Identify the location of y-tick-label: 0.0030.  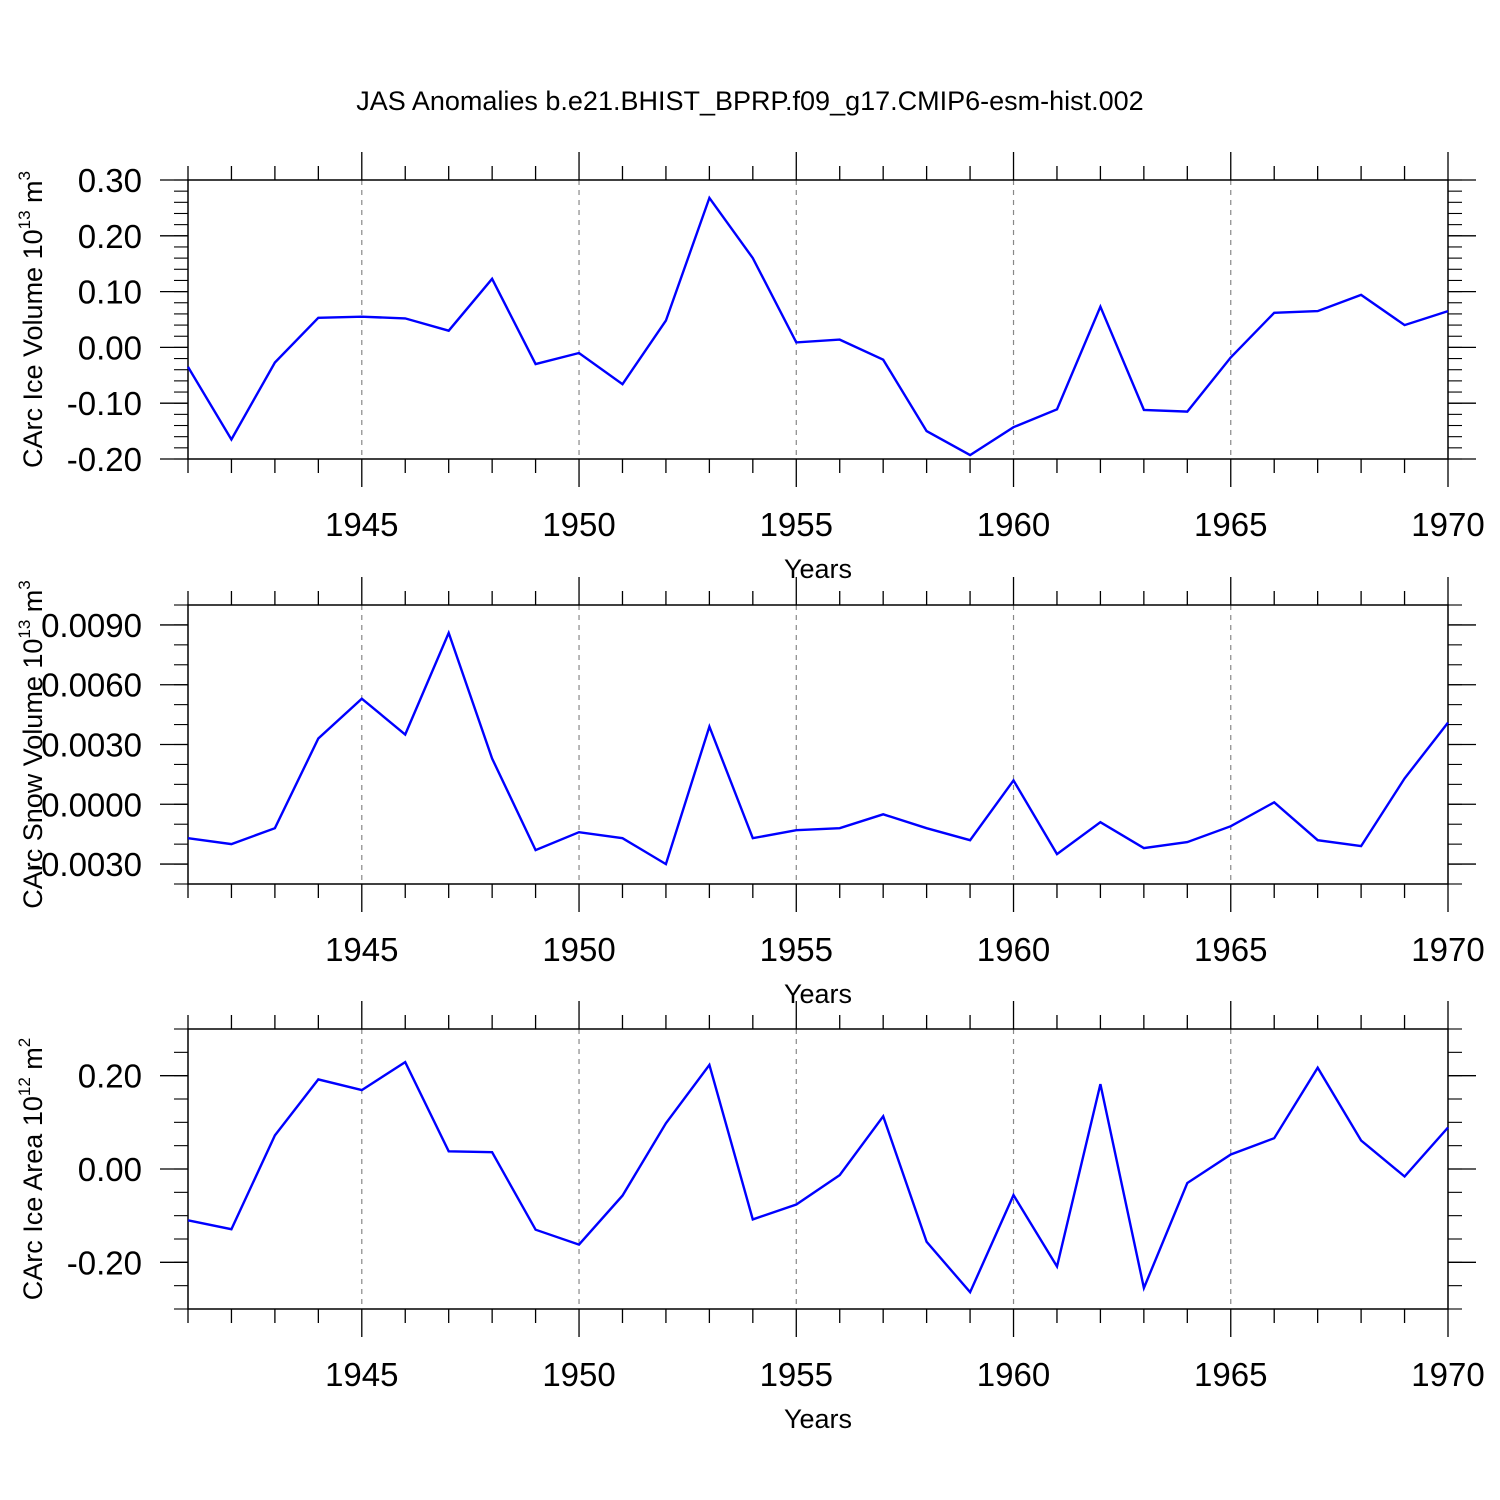
(91, 745).